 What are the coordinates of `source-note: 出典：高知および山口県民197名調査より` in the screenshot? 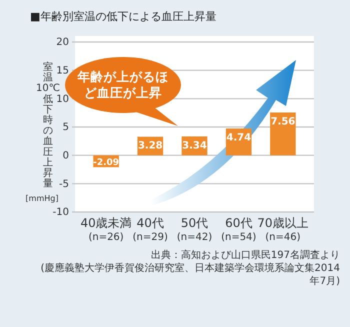 It's located at (245, 255).